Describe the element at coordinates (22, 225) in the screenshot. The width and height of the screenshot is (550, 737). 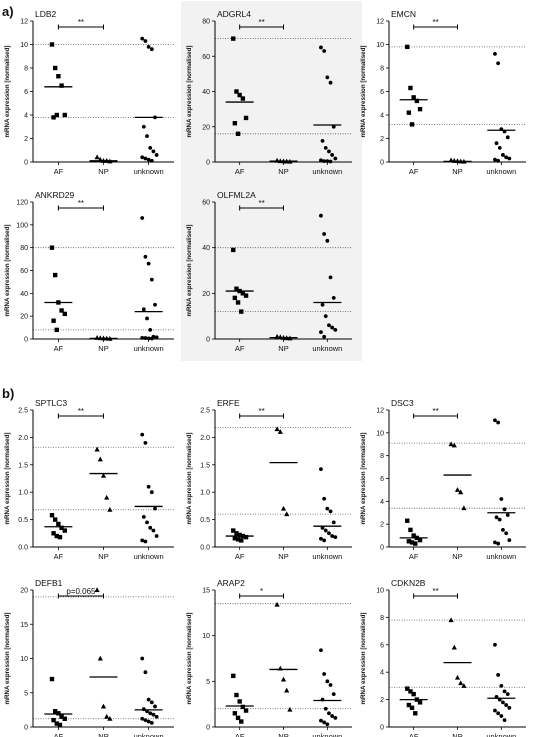
I see `y-tick-label: 100` at that location.